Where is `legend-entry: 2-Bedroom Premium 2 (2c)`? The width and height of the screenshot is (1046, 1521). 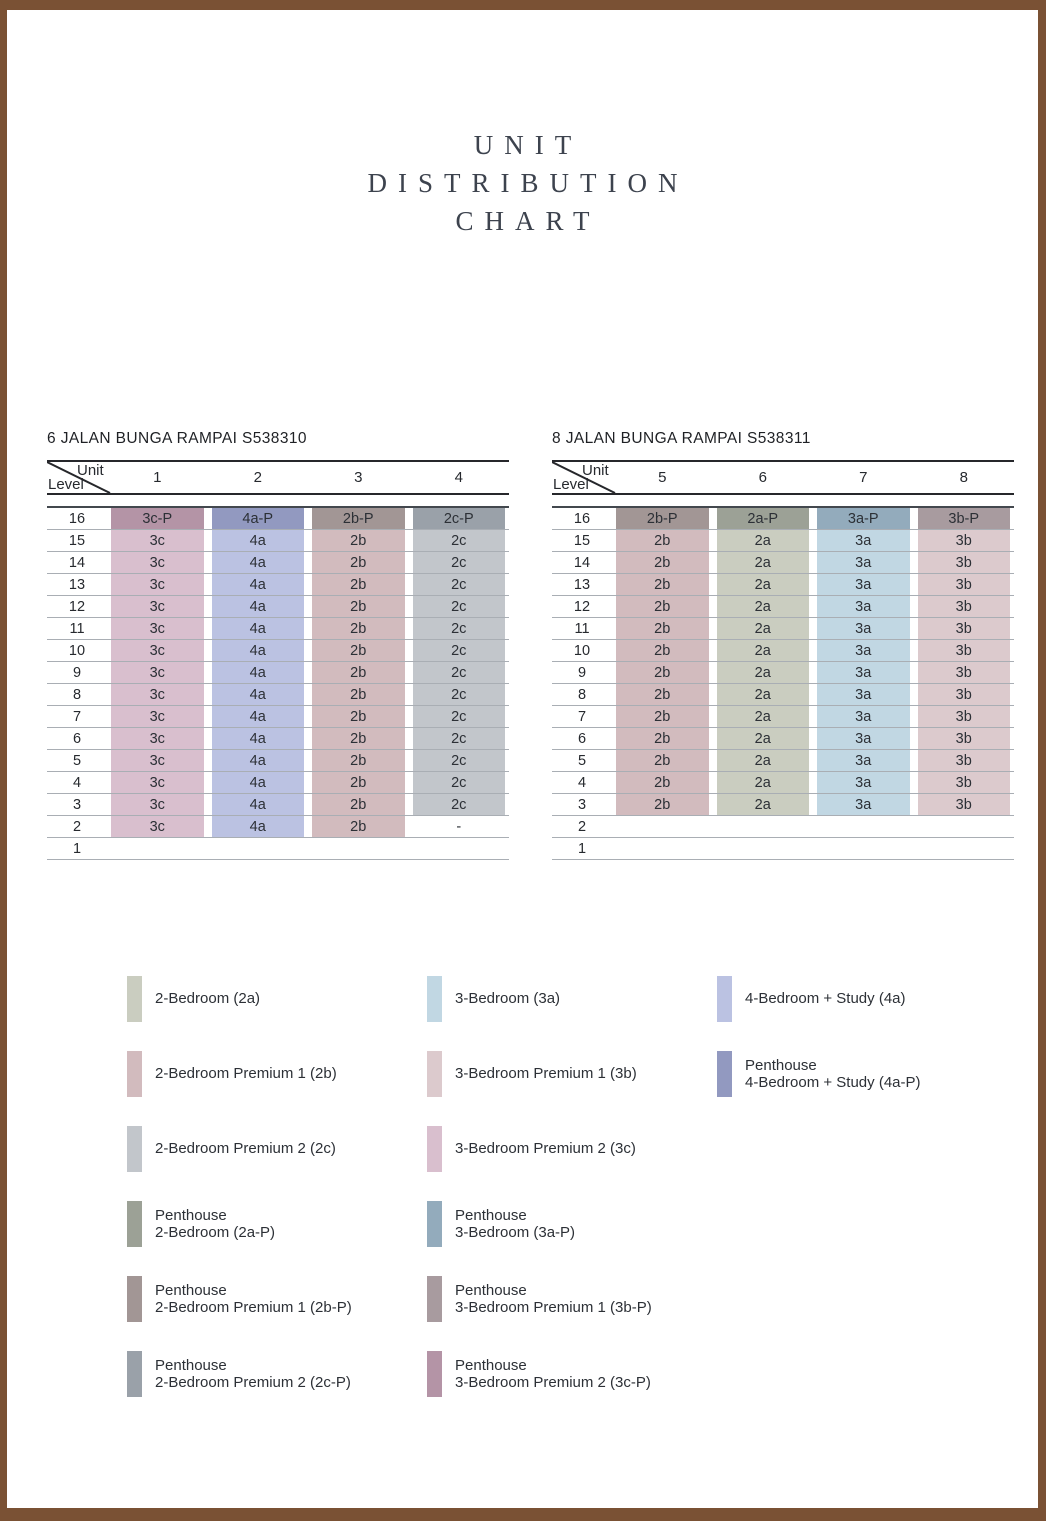 legend-entry: 2-Bedroom Premium 2 (2c) is located at coordinates (239, 1149).